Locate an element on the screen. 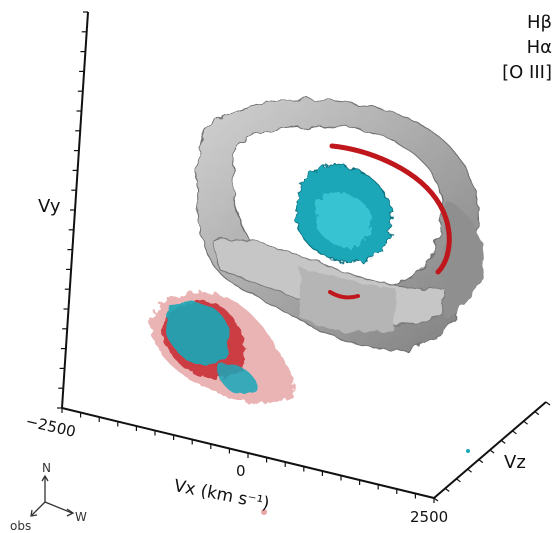 Image resolution: width=556 pixels, height=533 pixels. legend-oiii: [O III] is located at coordinates (527, 72).